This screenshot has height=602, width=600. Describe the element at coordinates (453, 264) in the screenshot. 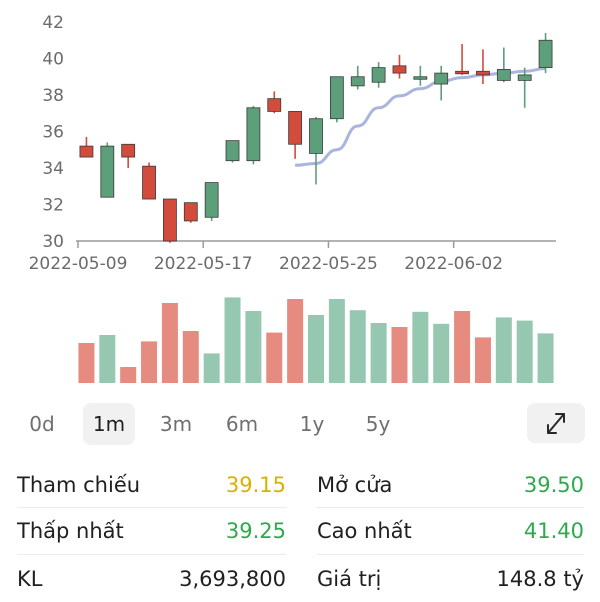

I see `x-tick-label: 2022-06-02` at that location.